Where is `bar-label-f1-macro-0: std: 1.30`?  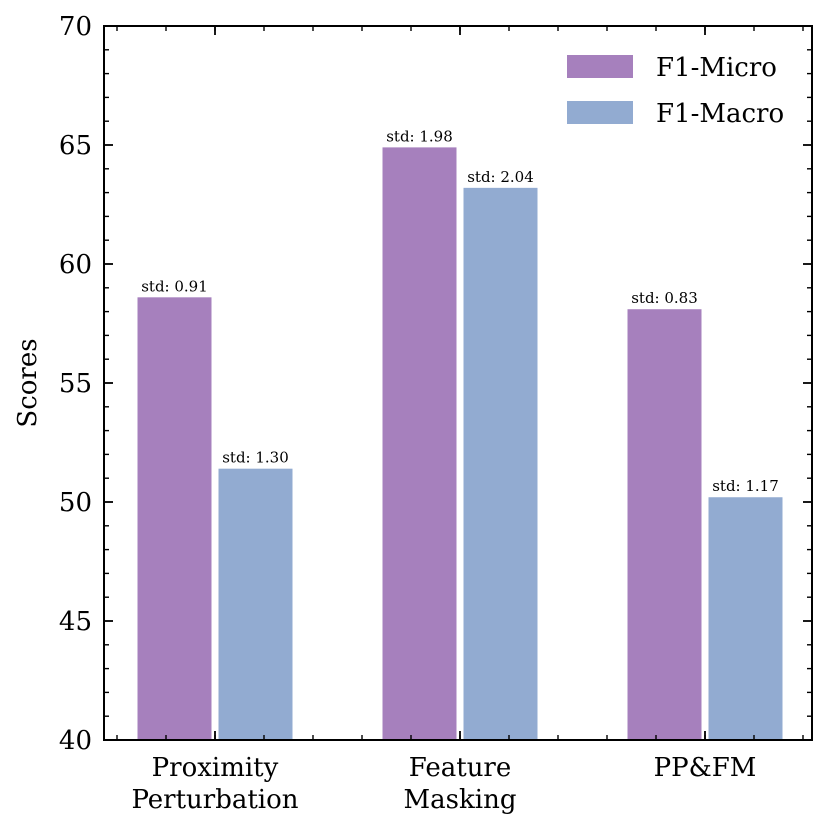 bar-label-f1-macro-0: std: 1.30 is located at coordinates (255, 458).